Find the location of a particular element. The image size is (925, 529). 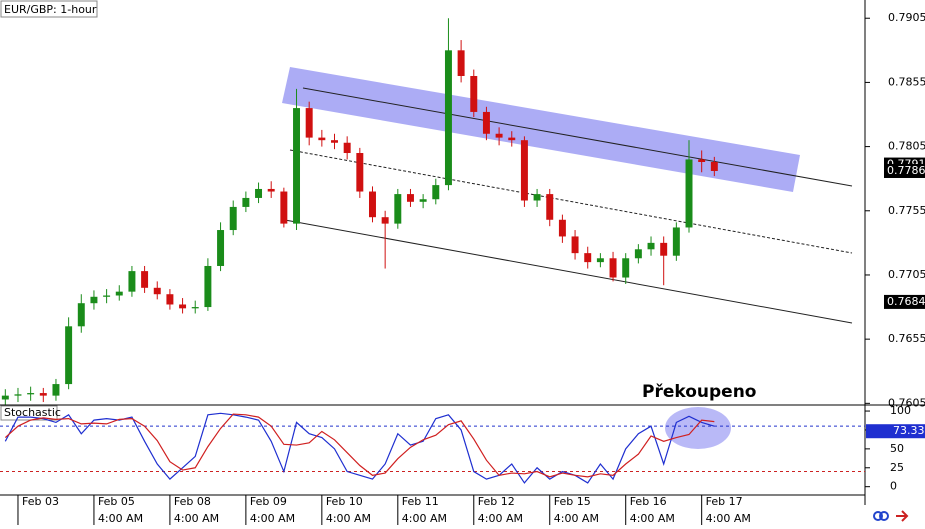

indicator-box is located at coordinates (29, 413).